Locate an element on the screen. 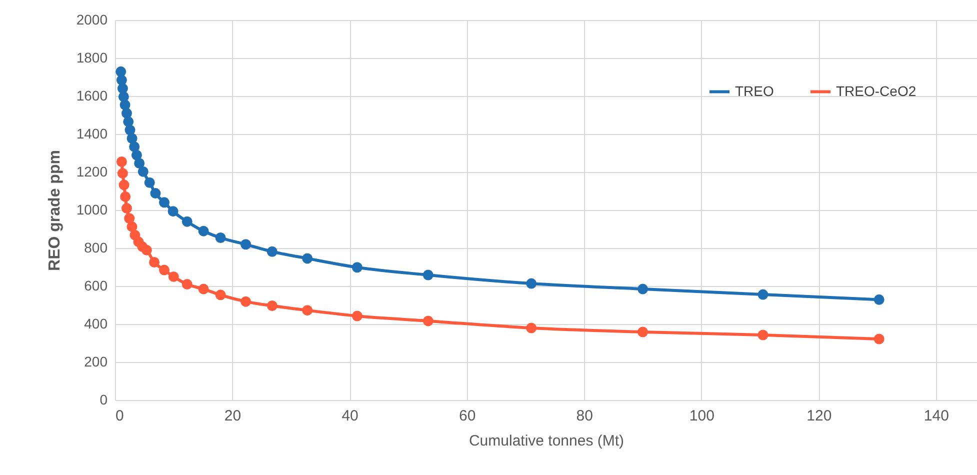  y-tick-label: 600 is located at coordinates (96, 286).